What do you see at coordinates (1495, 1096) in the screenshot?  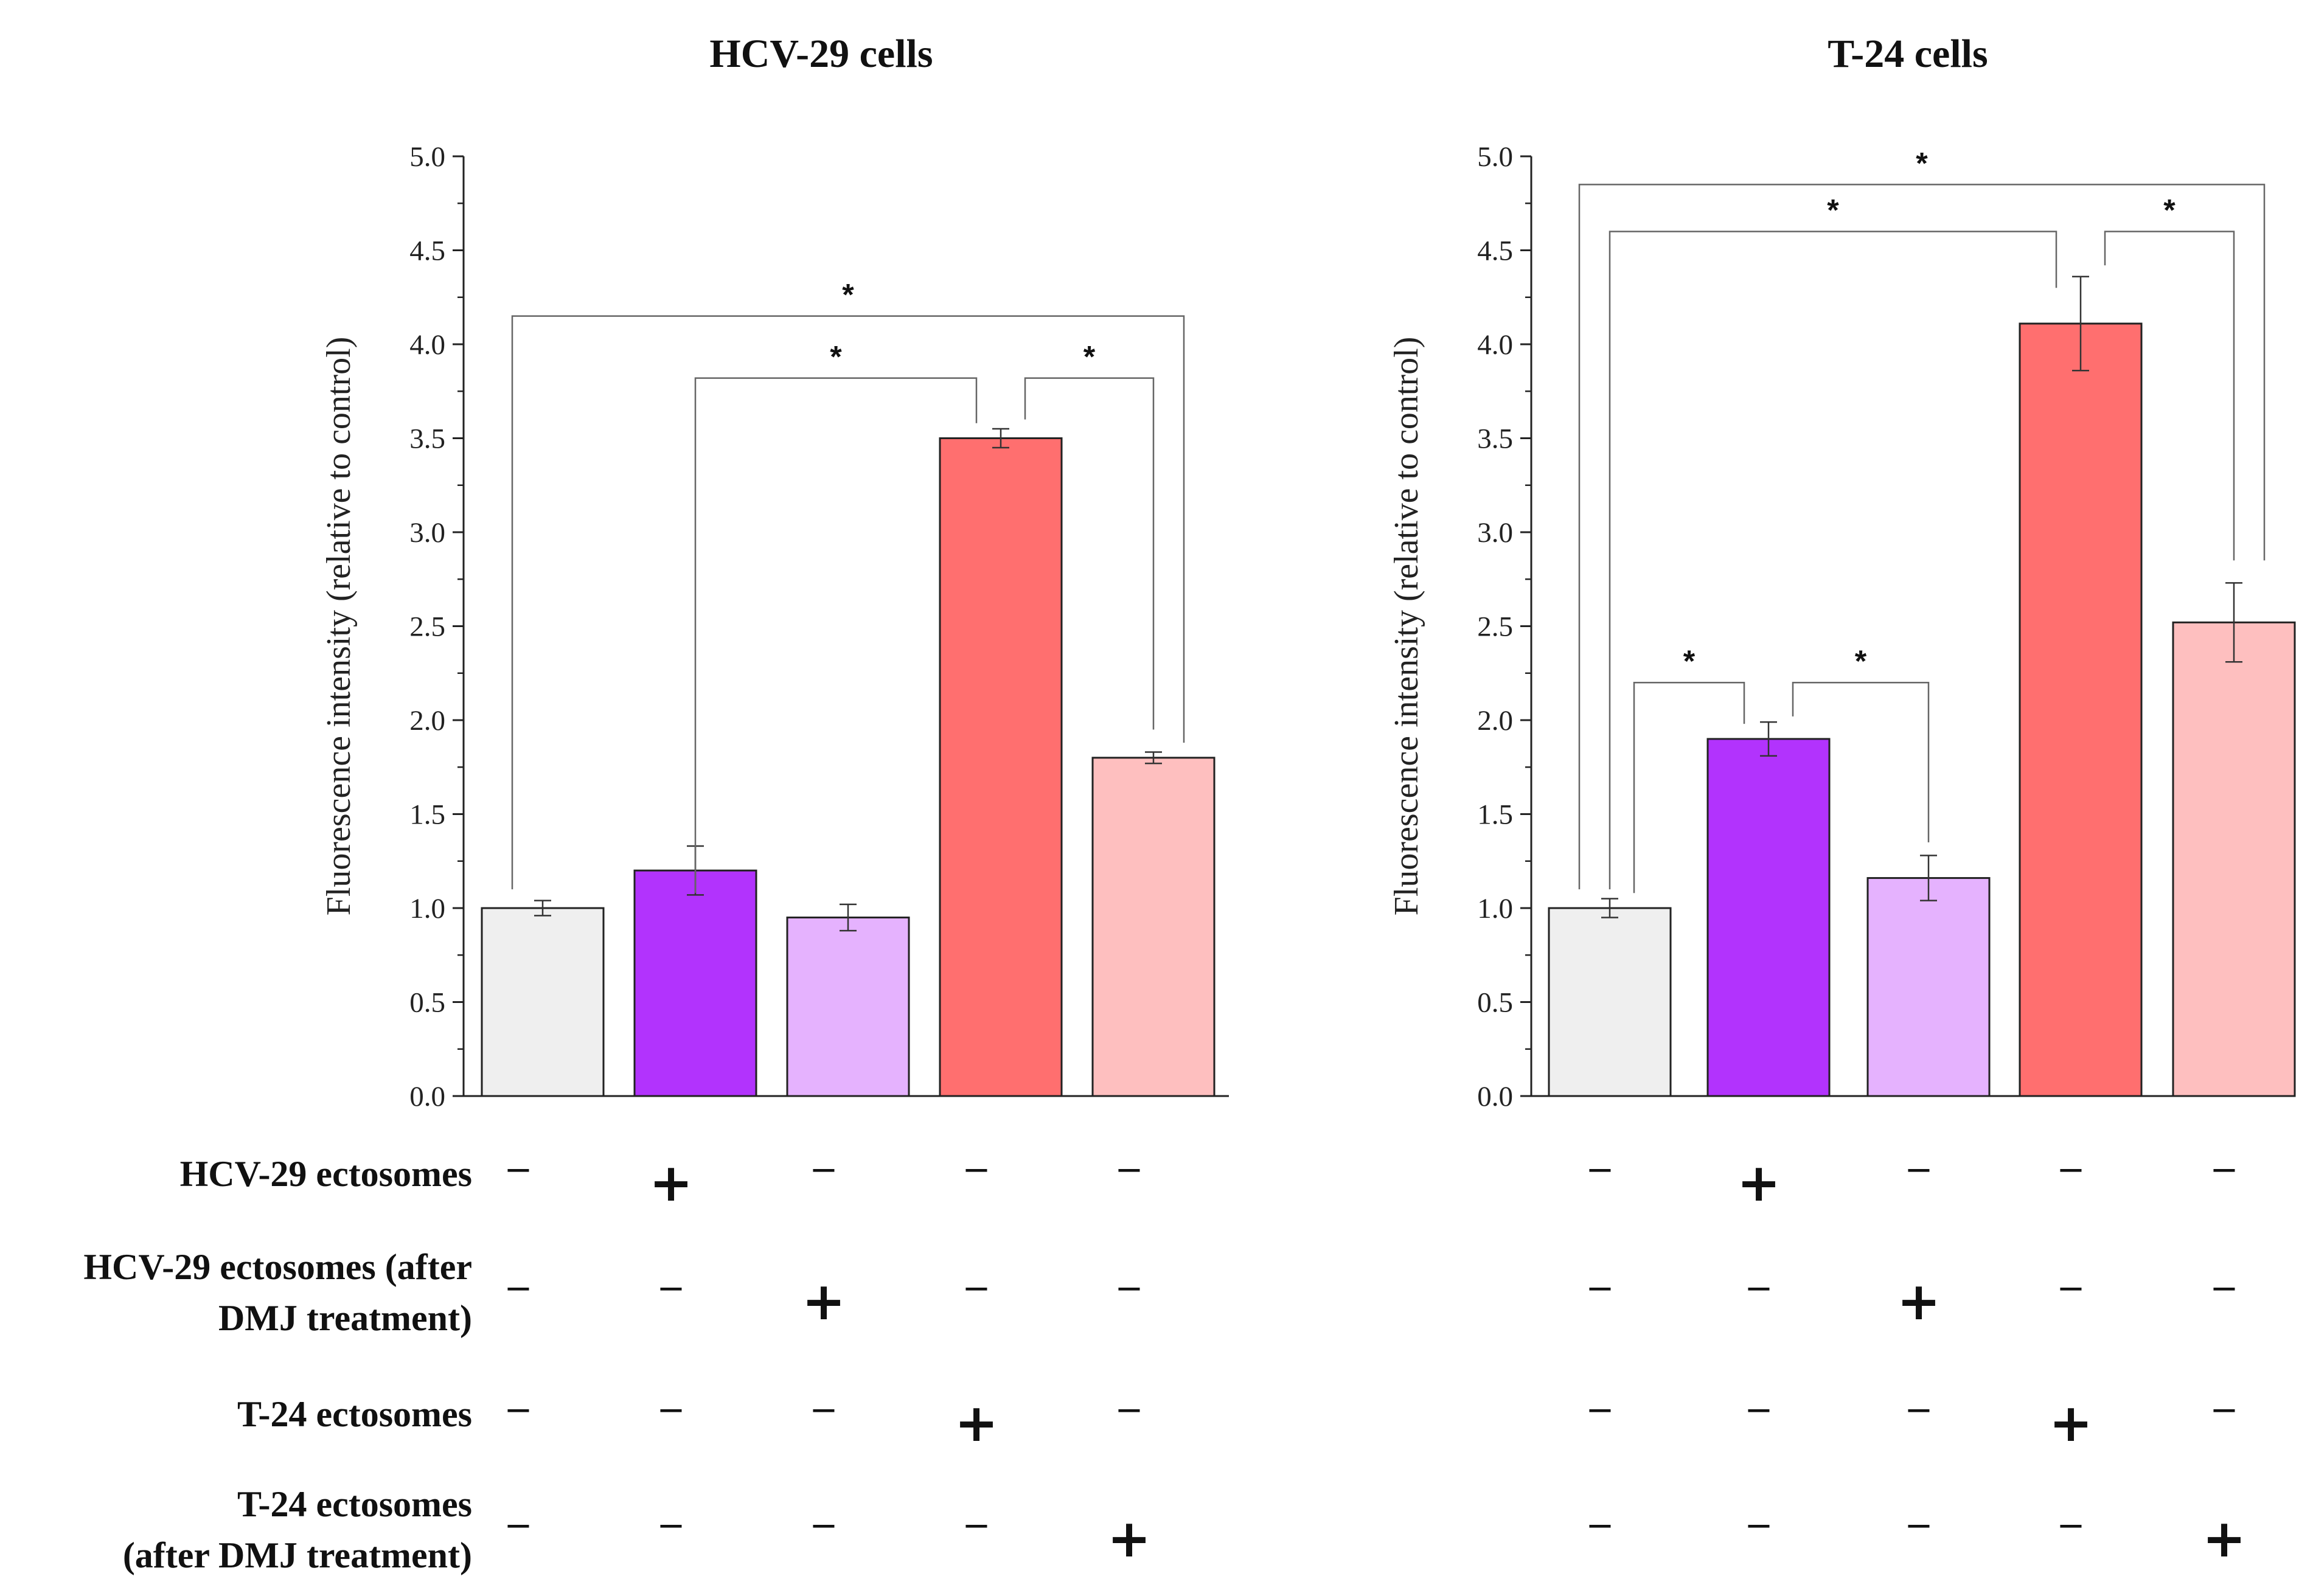 I see `y-tick-label: 0.0` at bounding box center [1495, 1096].